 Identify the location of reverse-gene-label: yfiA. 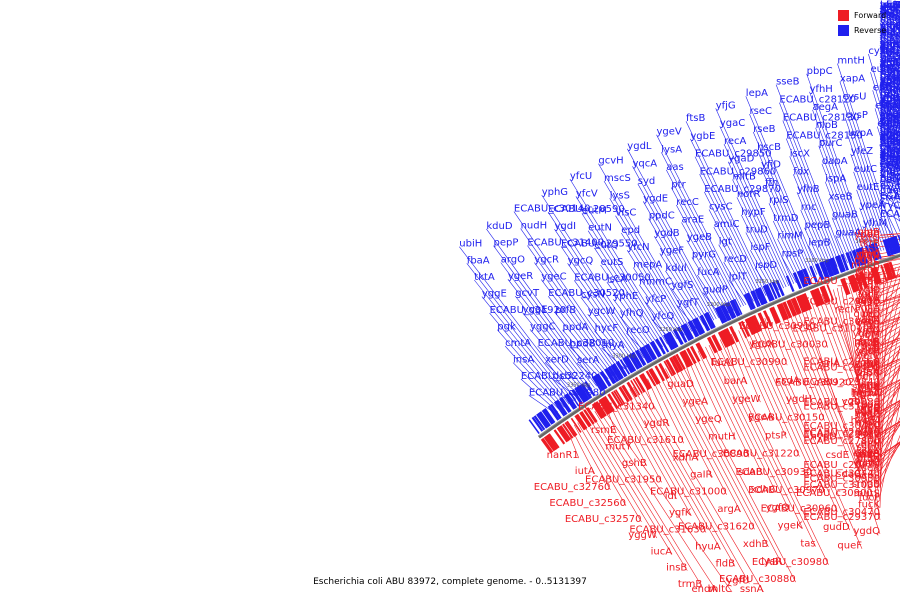
(889, 155).